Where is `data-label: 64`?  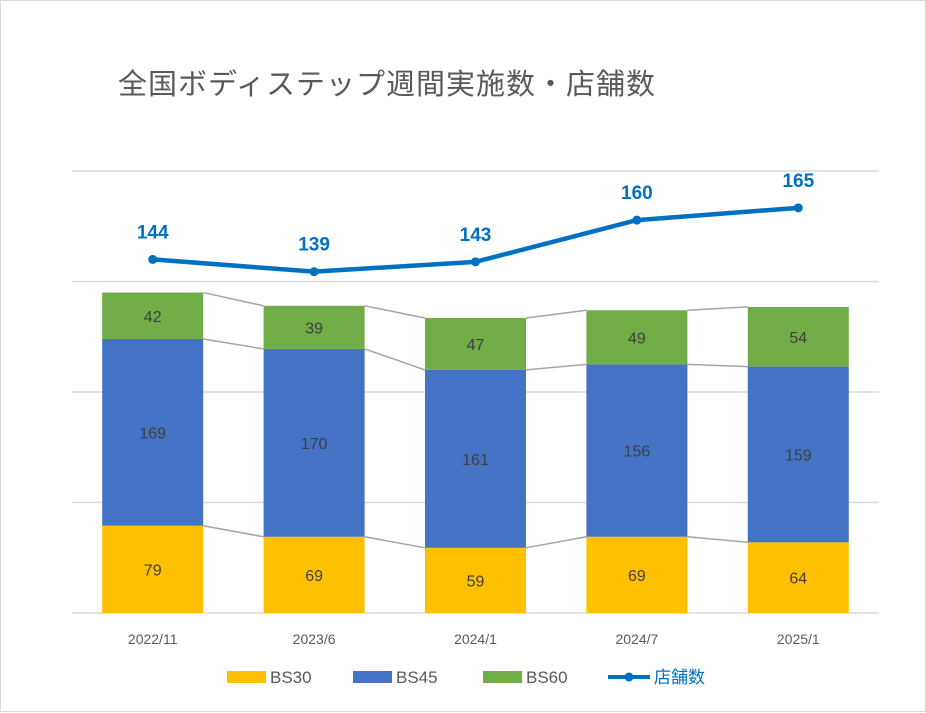
data-label: 64 is located at coordinates (798, 579).